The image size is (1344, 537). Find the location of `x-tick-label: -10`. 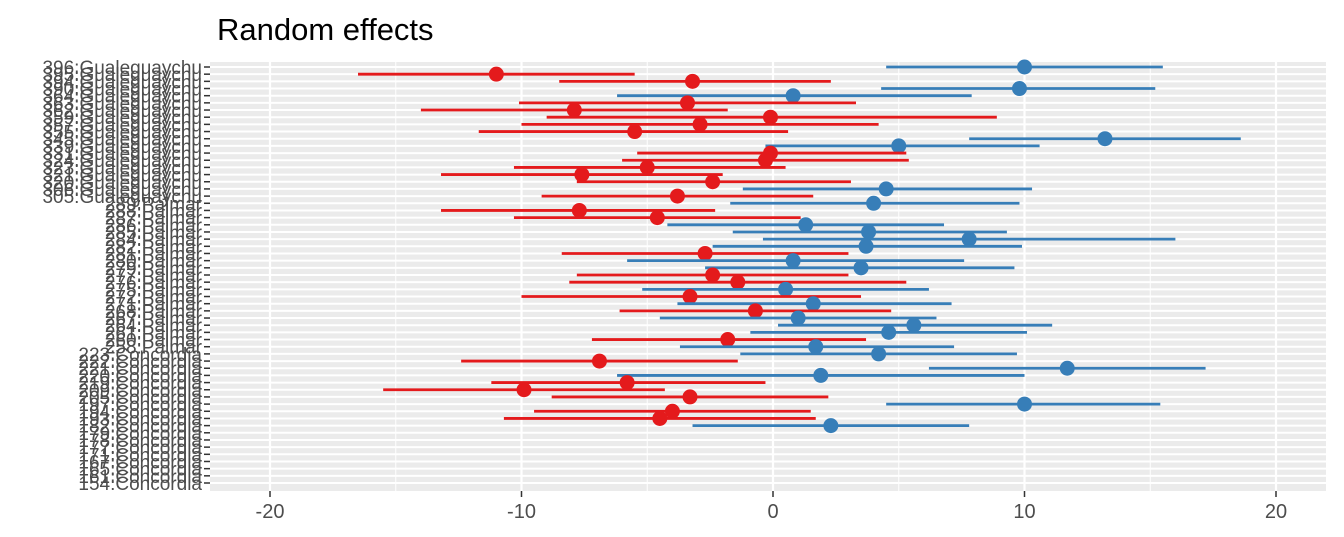

x-tick-label: -10 is located at coordinates (521, 512).